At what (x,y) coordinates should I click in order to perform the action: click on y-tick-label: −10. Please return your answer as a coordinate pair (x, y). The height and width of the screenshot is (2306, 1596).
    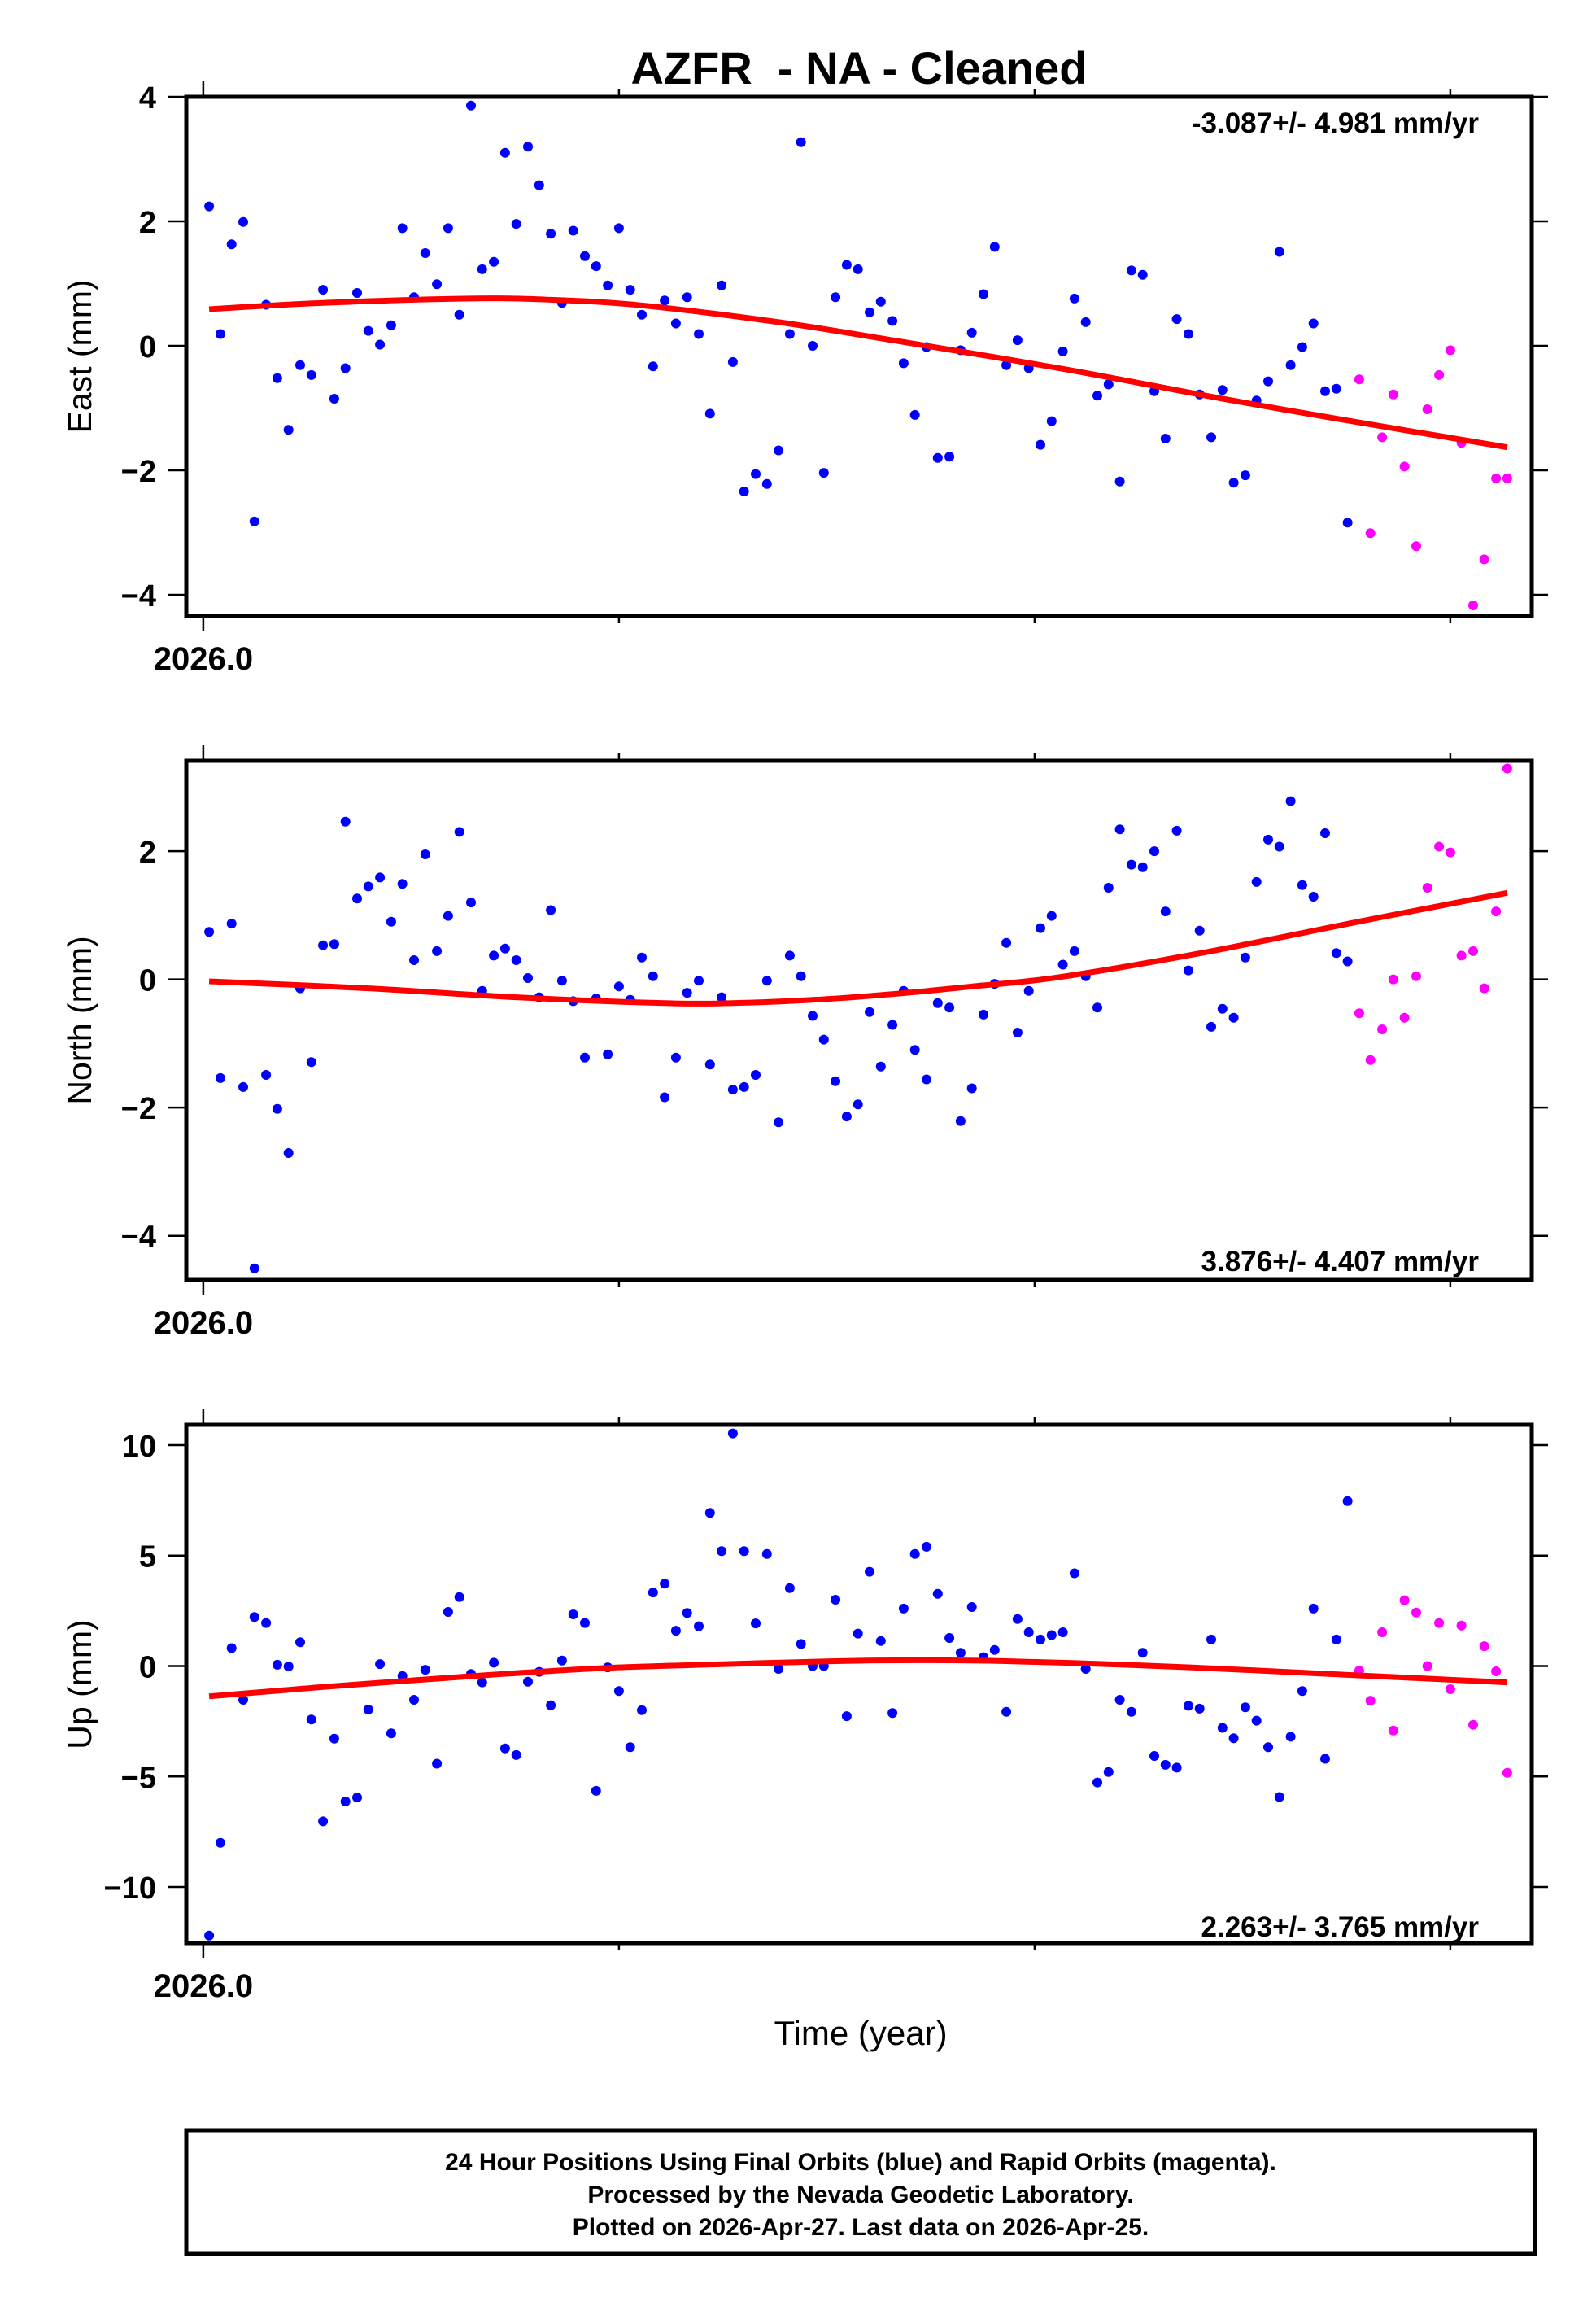
    Looking at the image, I should click on (130, 1888).